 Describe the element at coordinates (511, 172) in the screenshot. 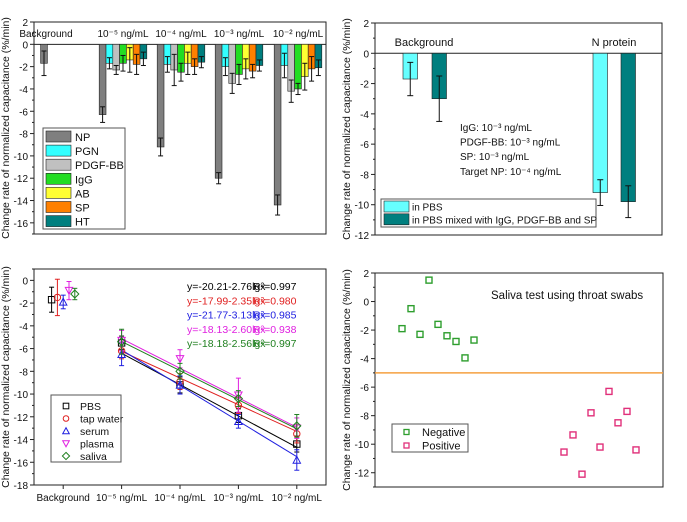

I see `annotation-text: Target NP: 10⁻⁴ ng/mL` at that location.